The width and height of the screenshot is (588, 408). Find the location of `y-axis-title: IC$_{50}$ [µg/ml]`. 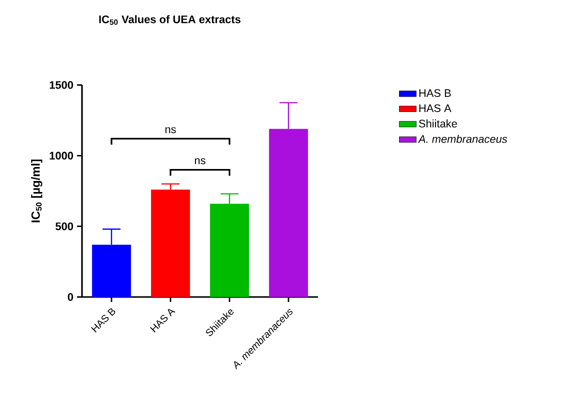

y-axis-title: IC$_{50}$ [µg/ml] is located at coordinates (36, 191).